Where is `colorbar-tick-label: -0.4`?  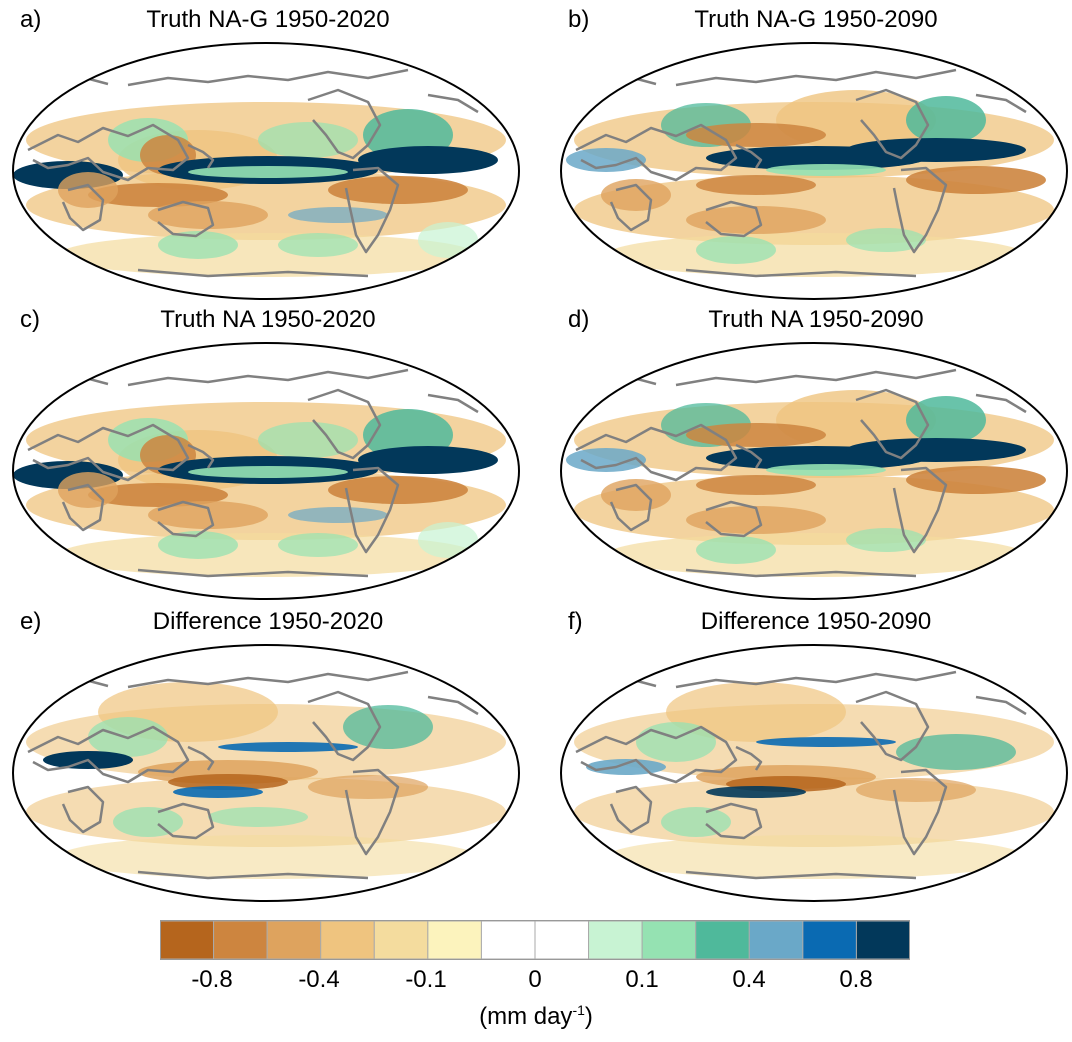 colorbar-tick-label: -0.4 is located at coordinates (319, 979).